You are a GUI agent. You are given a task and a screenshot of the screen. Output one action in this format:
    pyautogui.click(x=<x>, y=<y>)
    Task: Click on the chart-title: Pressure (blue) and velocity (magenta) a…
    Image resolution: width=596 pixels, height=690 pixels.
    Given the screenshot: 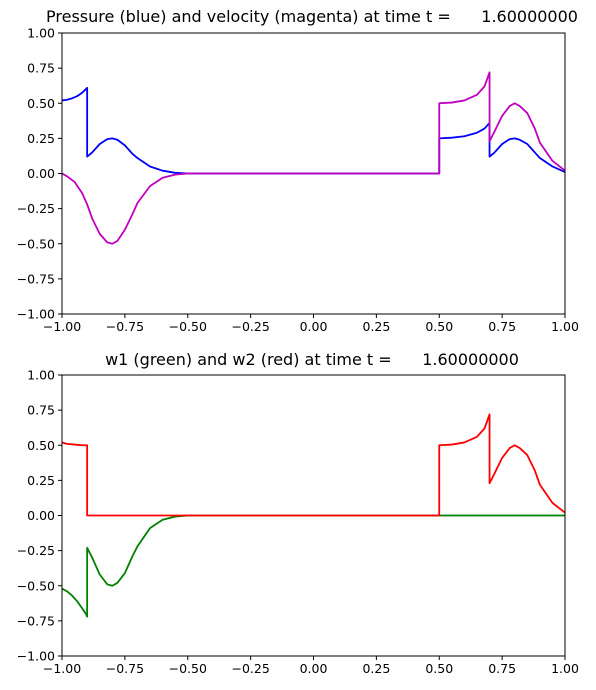 What is the action you would take?
    pyautogui.click(x=312, y=16)
    